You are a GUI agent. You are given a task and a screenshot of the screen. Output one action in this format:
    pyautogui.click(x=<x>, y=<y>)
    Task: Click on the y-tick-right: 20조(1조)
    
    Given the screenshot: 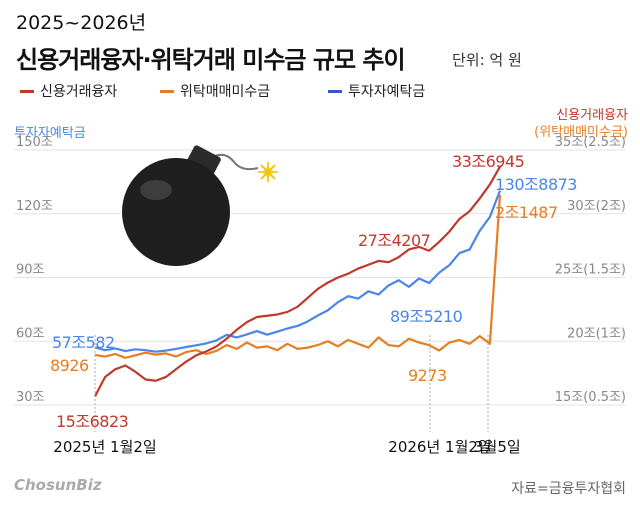 What is the action you would take?
    pyautogui.click(x=596, y=333)
    